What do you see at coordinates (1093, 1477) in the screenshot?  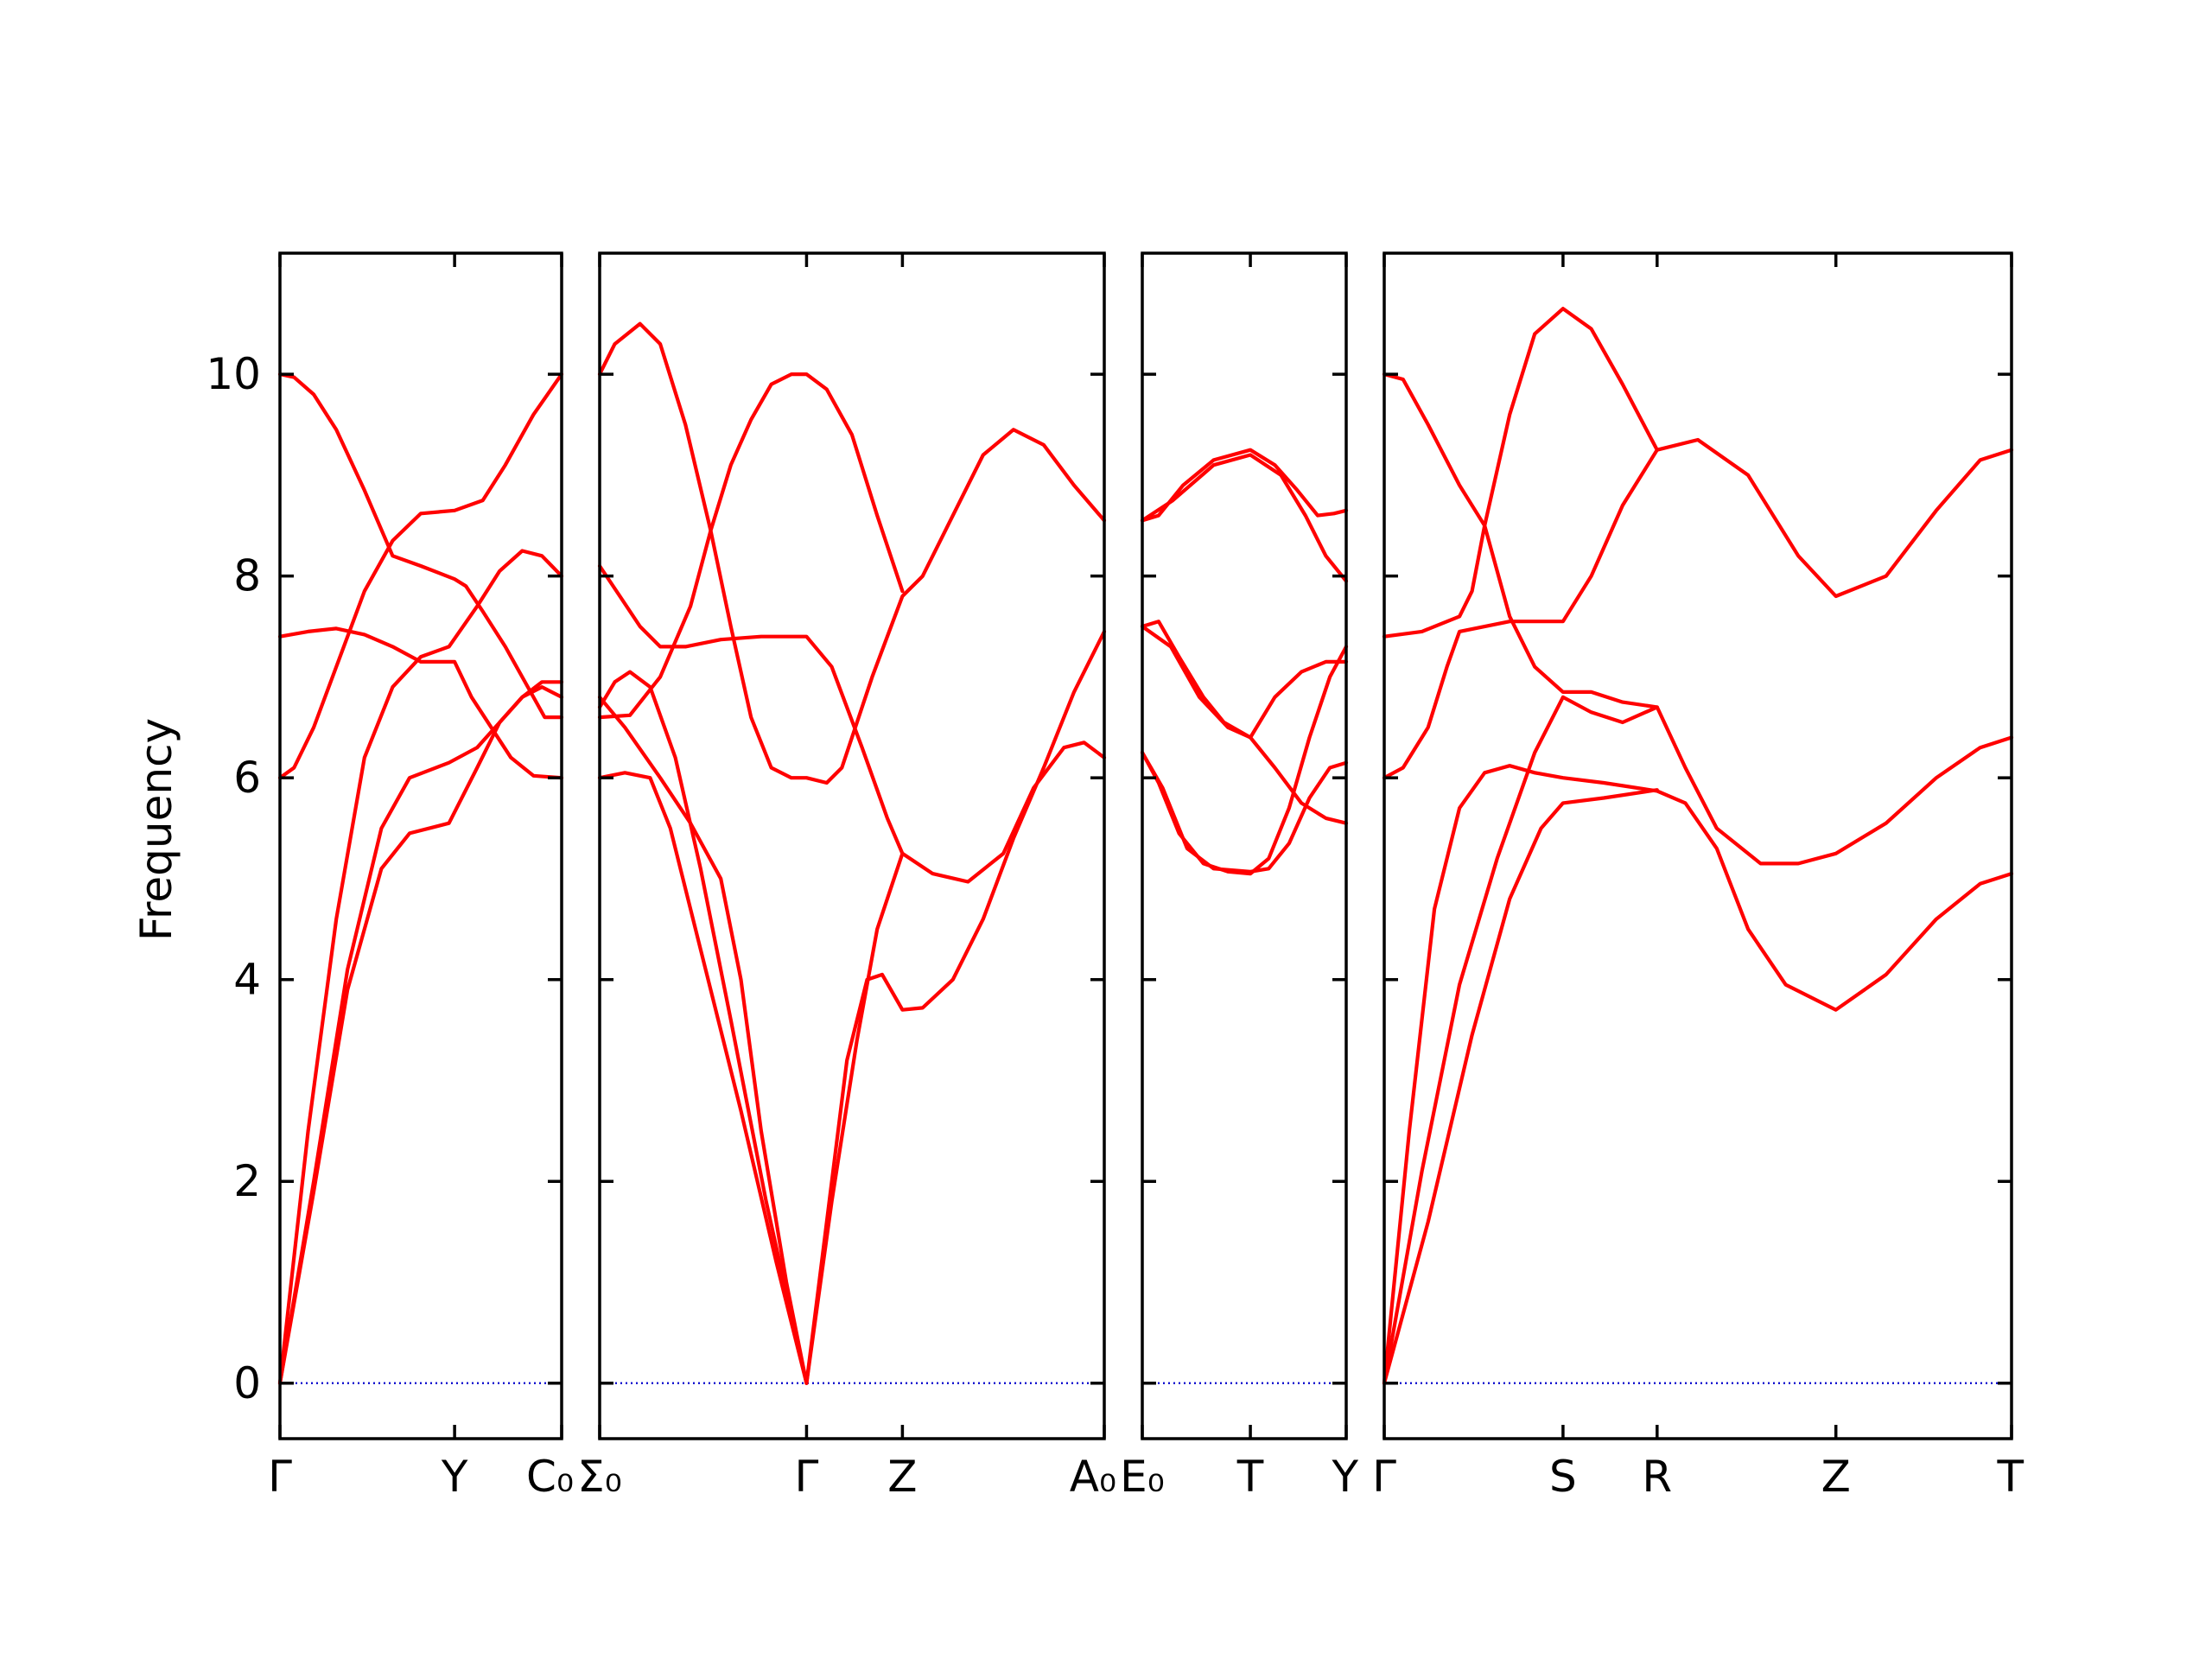 I see `x-tick-label: A₀` at bounding box center [1093, 1477].